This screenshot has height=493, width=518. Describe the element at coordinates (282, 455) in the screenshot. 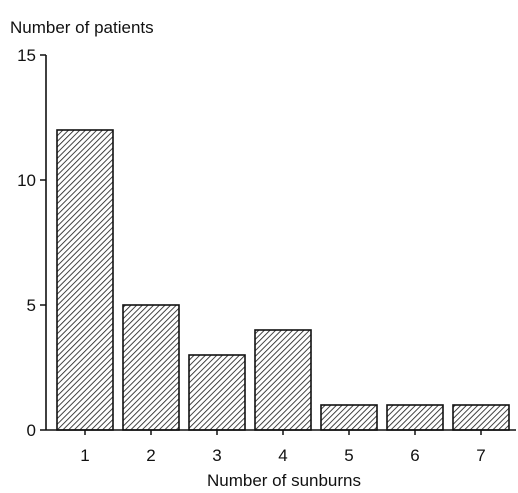

I see `x-tick-label: 4` at that location.